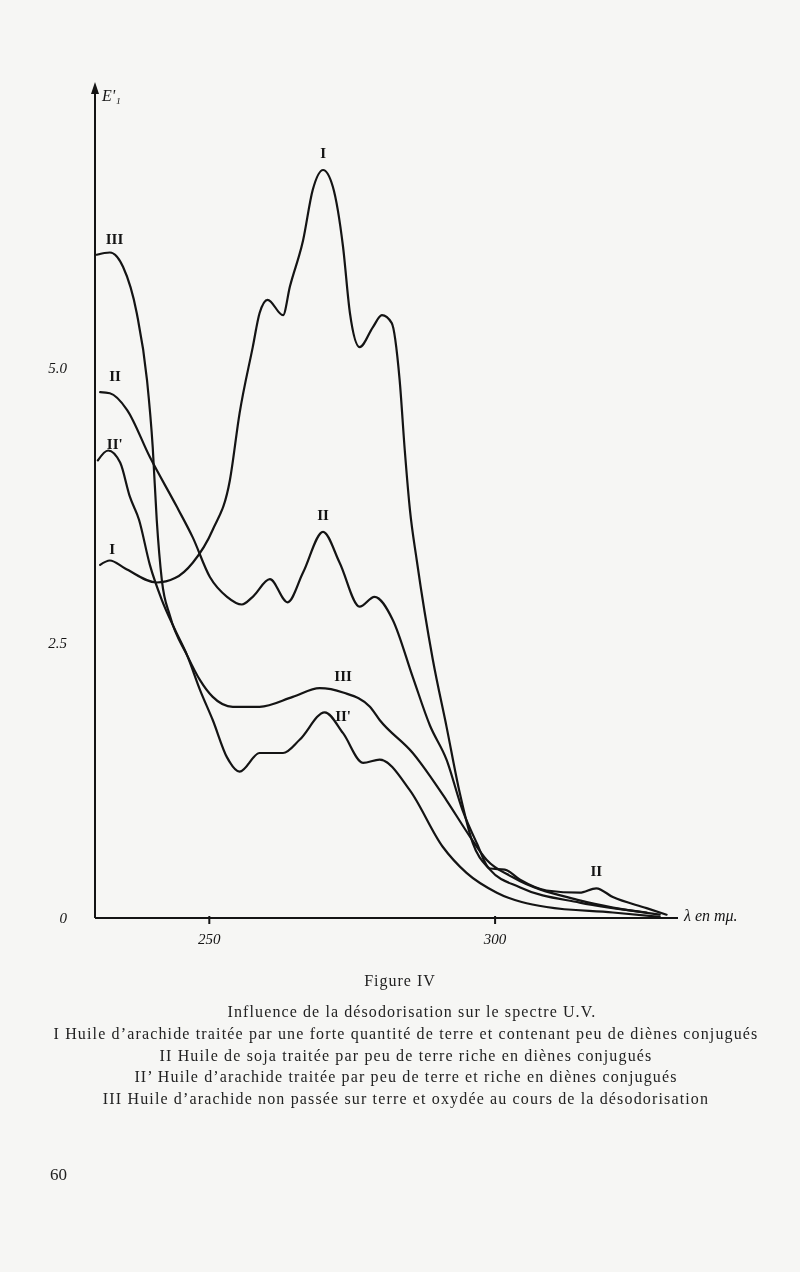 The image size is (800, 1272). I want to click on series-label: II', so click(114, 444).